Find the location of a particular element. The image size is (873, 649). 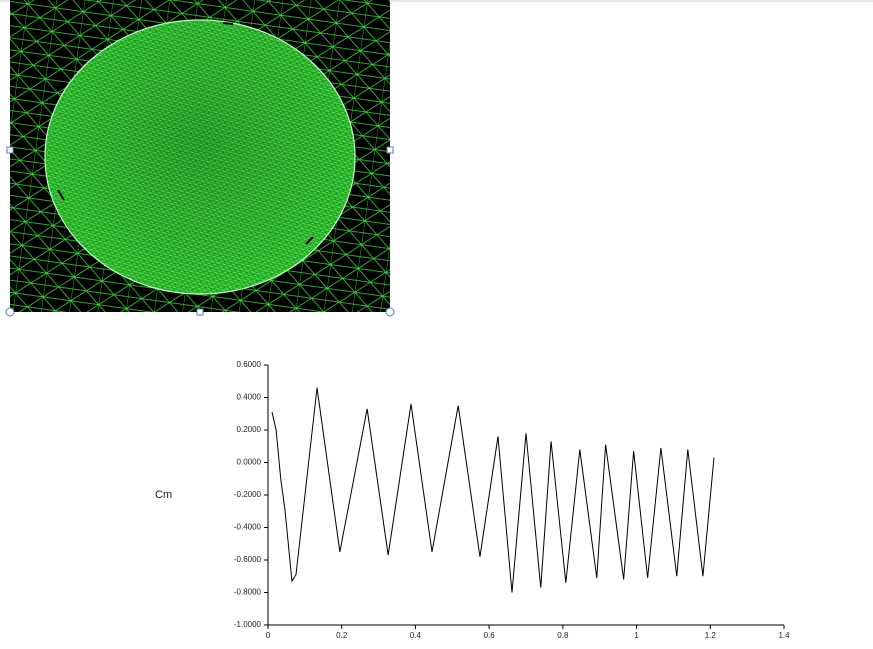

x-tick-label: 0.8 is located at coordinates (563, 635).